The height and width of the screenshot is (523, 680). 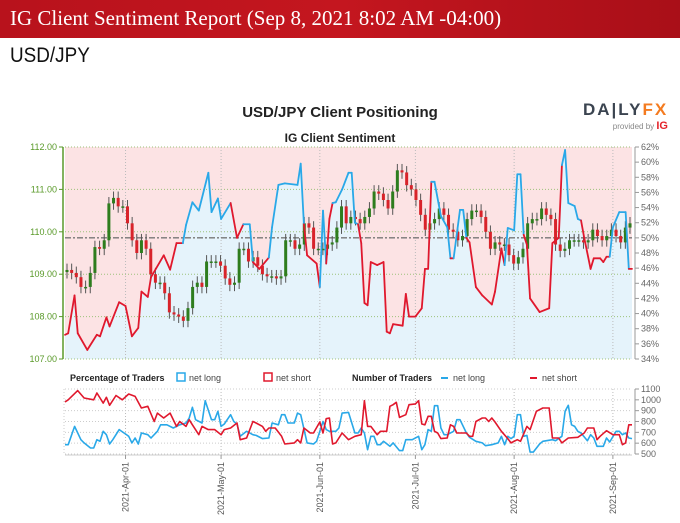 I want to click on legend-num-short: net short, so click(x=560, y=378).